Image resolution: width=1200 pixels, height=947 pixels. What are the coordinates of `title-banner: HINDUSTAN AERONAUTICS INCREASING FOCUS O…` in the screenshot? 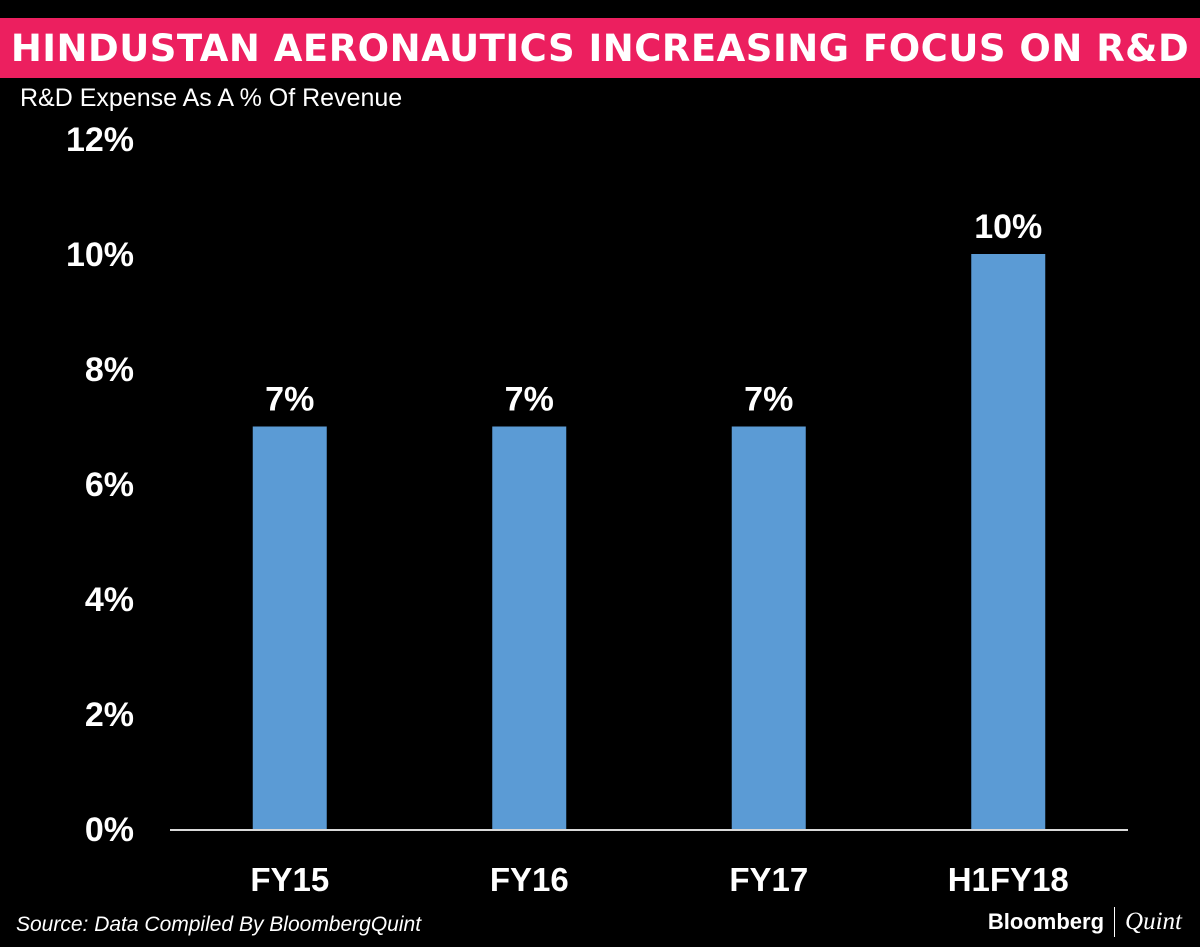 It's located at (600, 48).